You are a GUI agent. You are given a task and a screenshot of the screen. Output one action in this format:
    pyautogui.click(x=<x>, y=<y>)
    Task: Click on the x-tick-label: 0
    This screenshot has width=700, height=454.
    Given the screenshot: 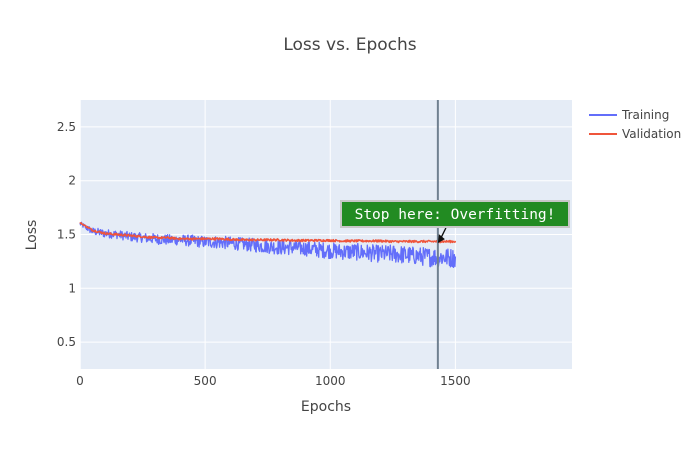 What is the action you would take?
    pyautogui.click(x=80, y=381)
    